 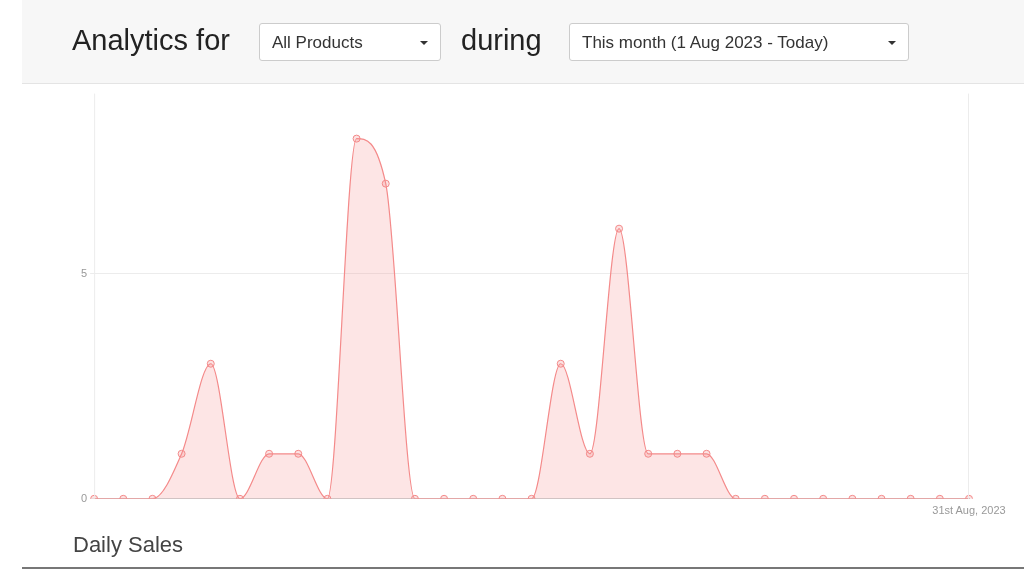 What do you see at coordinates (969, 510) in the screenshot?
I see `x-tick-label: 31st Aug, 2023` at bounding box center [969, 510].